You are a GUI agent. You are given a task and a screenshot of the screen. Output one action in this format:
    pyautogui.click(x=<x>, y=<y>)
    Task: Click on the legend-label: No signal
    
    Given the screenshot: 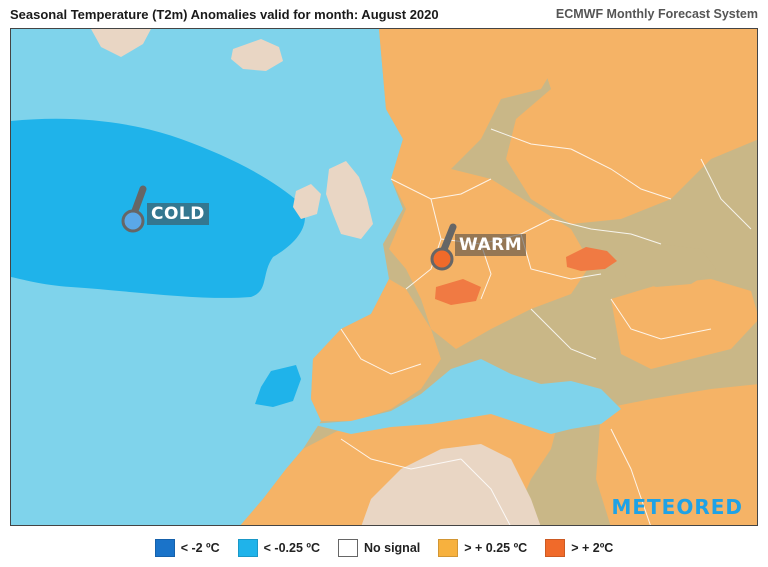 What is the action you would take?
    pyautogui.click(x=392, y=548)
    